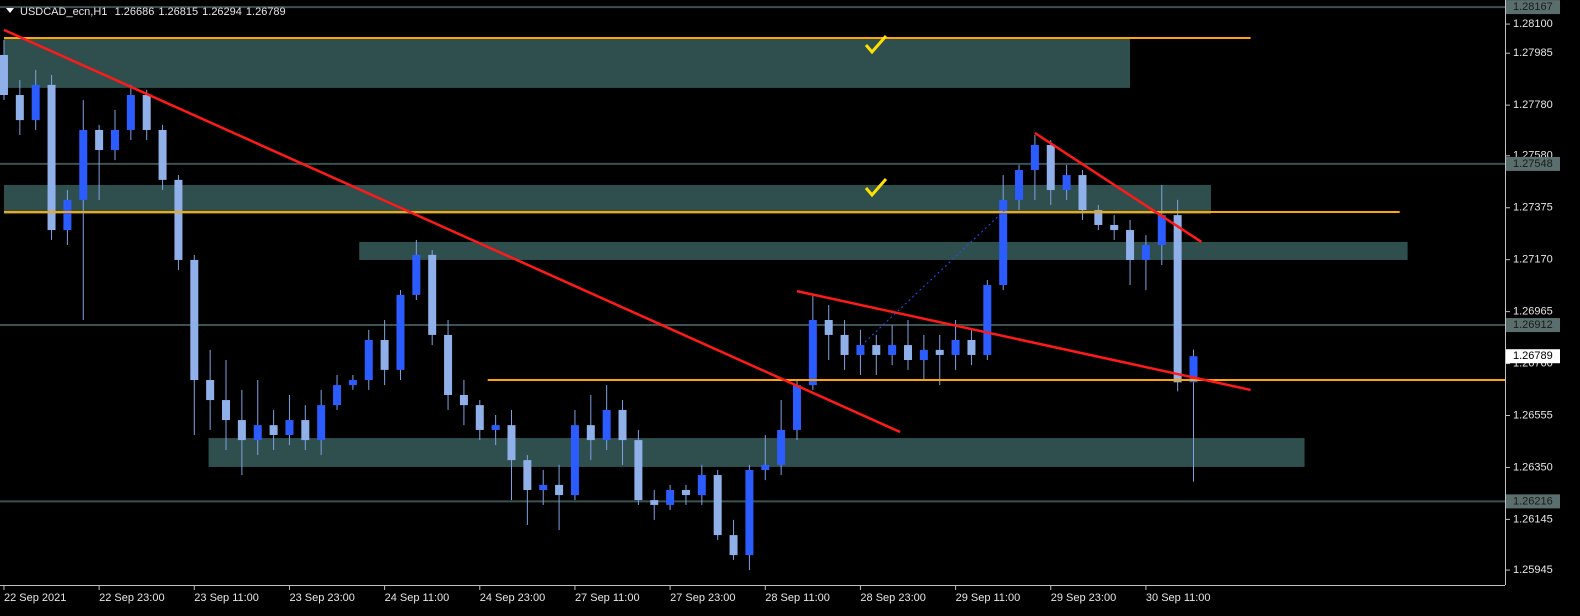 The width and height of the screenshot is (1580, 616). Describe the element at coordinates (35, 598) in the screenshot. I see `x-tick-label: 22 Sep 2021` at that location.